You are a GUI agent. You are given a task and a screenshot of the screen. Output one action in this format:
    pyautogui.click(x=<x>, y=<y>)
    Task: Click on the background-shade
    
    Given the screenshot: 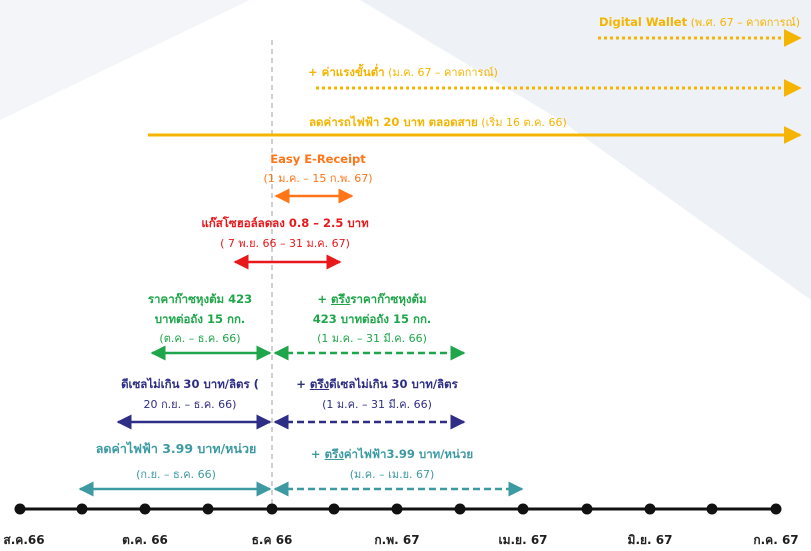 What is the action you would take?
    pyautogui.click(x=125, y=60)
    